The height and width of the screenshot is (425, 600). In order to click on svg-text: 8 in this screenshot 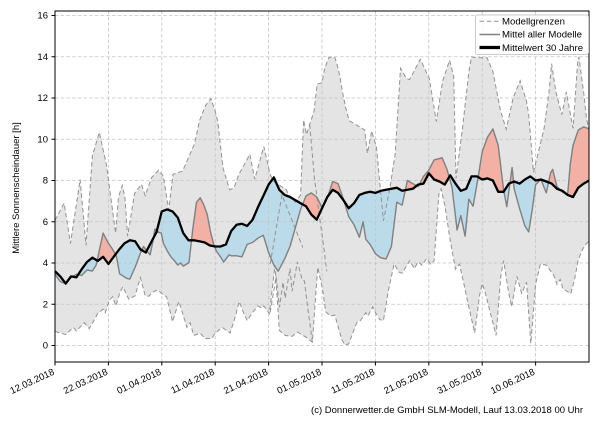, I will do `click(45, 181)`.